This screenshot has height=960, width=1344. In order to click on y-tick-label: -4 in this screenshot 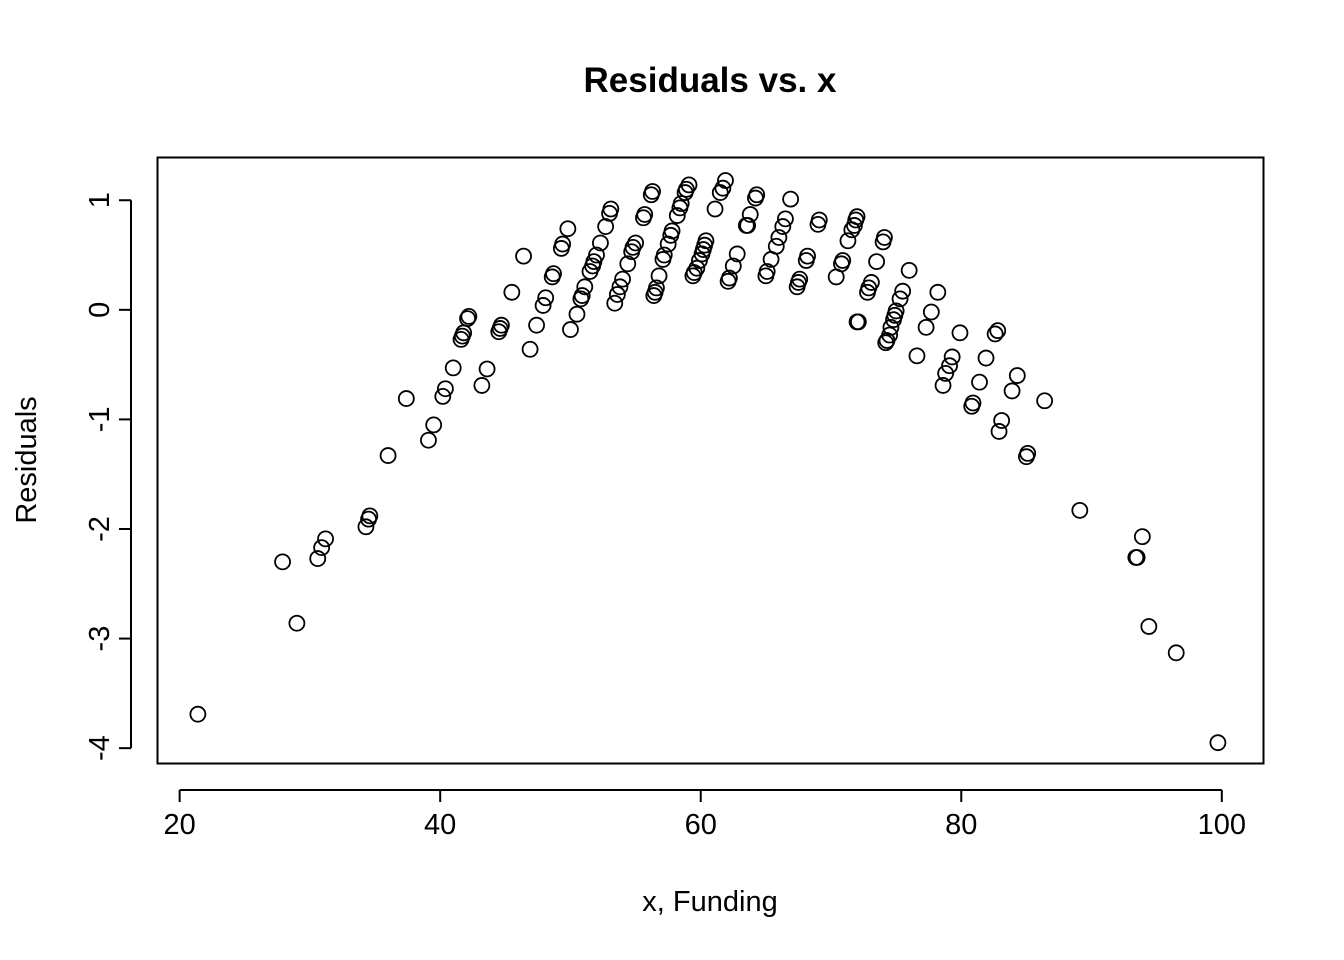, I will do `click(100, 748)`.